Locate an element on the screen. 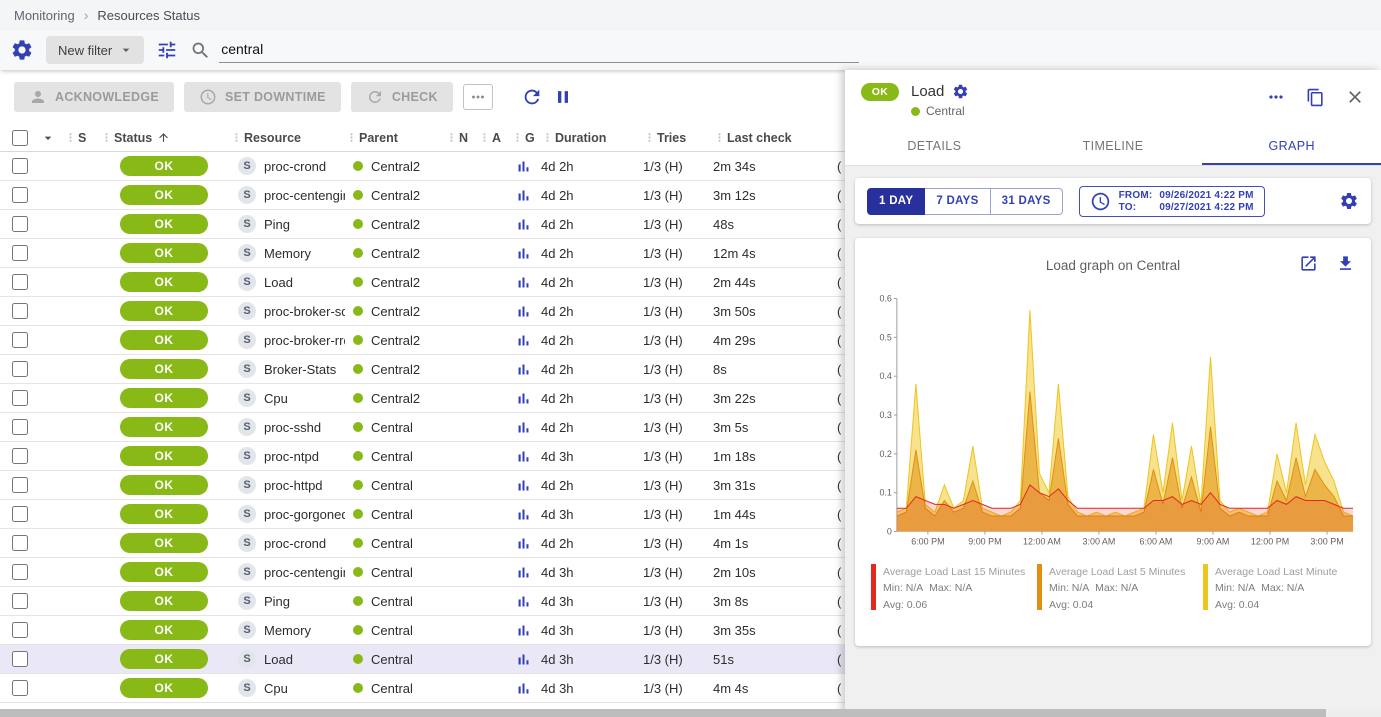 The height and width of the screenshot is (717, 1381). header-status: Status is located at coordinates (165, 138).